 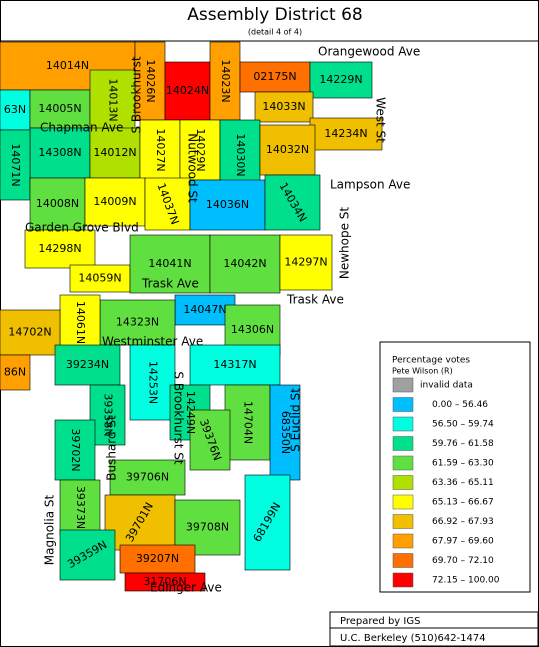 What do you see at coordinates (463, 561) in the screenshot?
I see `legend-label: 69.70 – 72.10` at bounding box center [463, 561].